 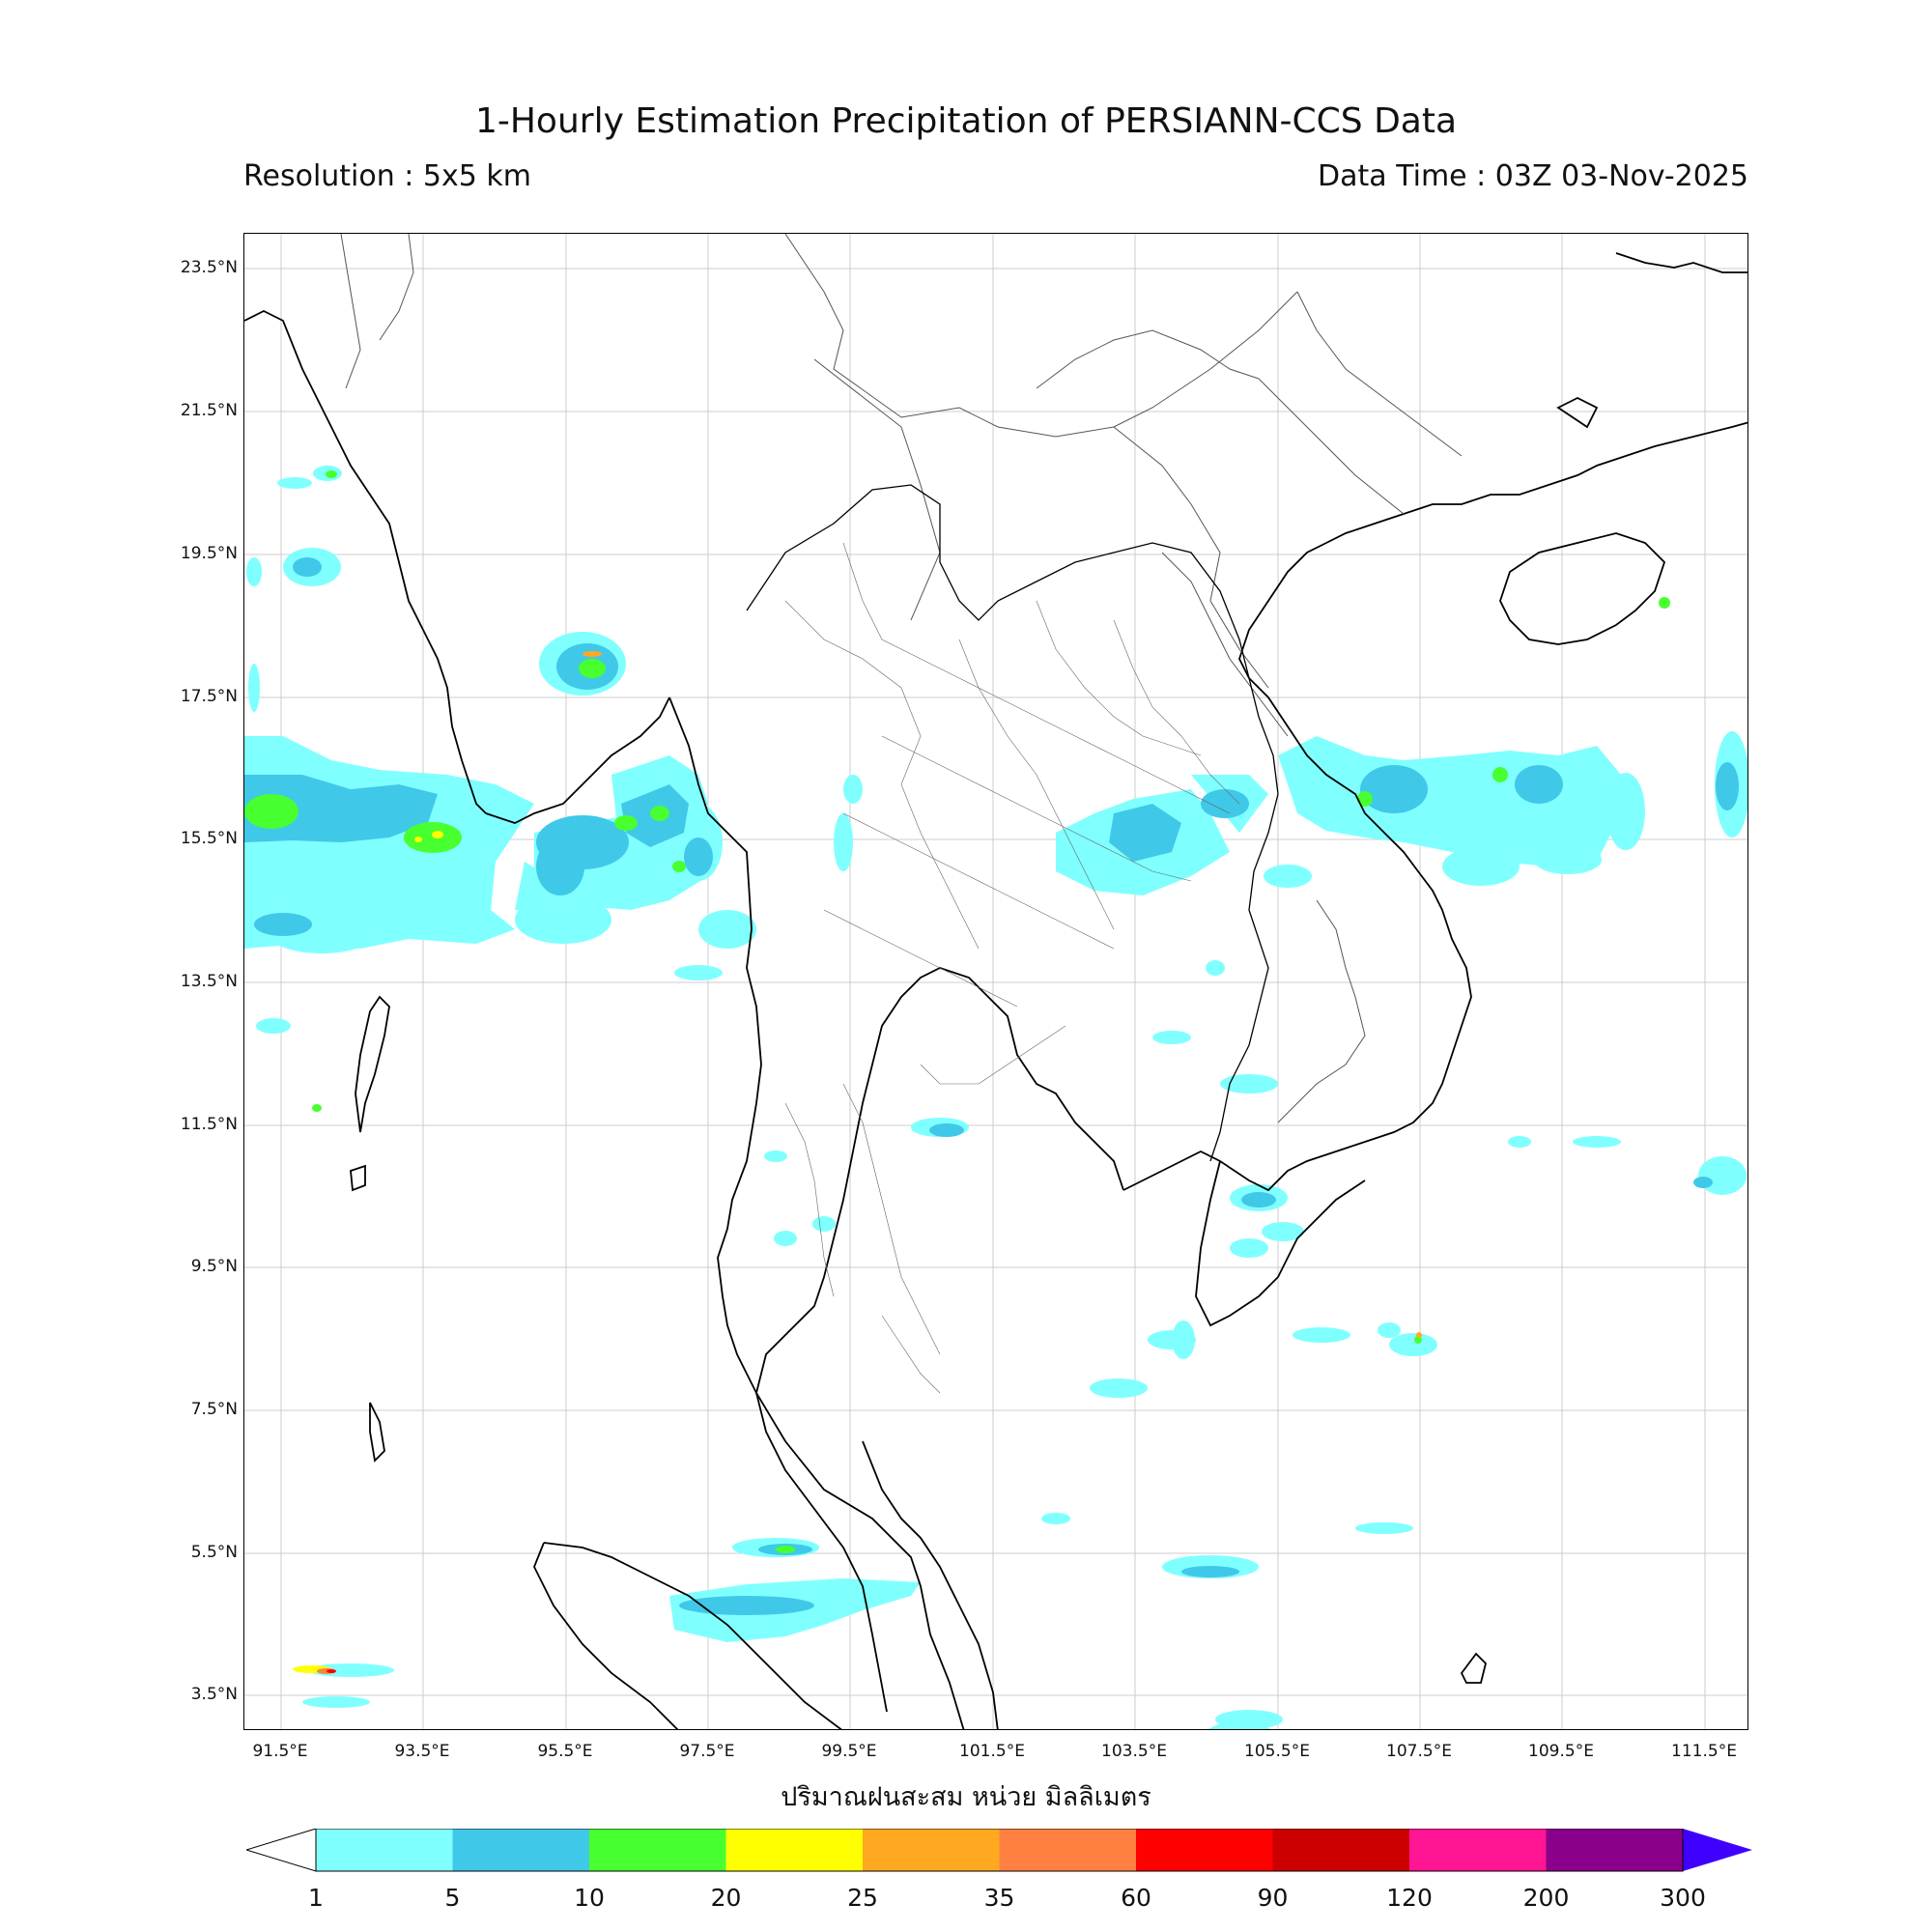 What do you see at coordinates (452, 1898) in the screenshot?
I see `colorbar-tick-label: 5` at bounding box center [452, 1898].